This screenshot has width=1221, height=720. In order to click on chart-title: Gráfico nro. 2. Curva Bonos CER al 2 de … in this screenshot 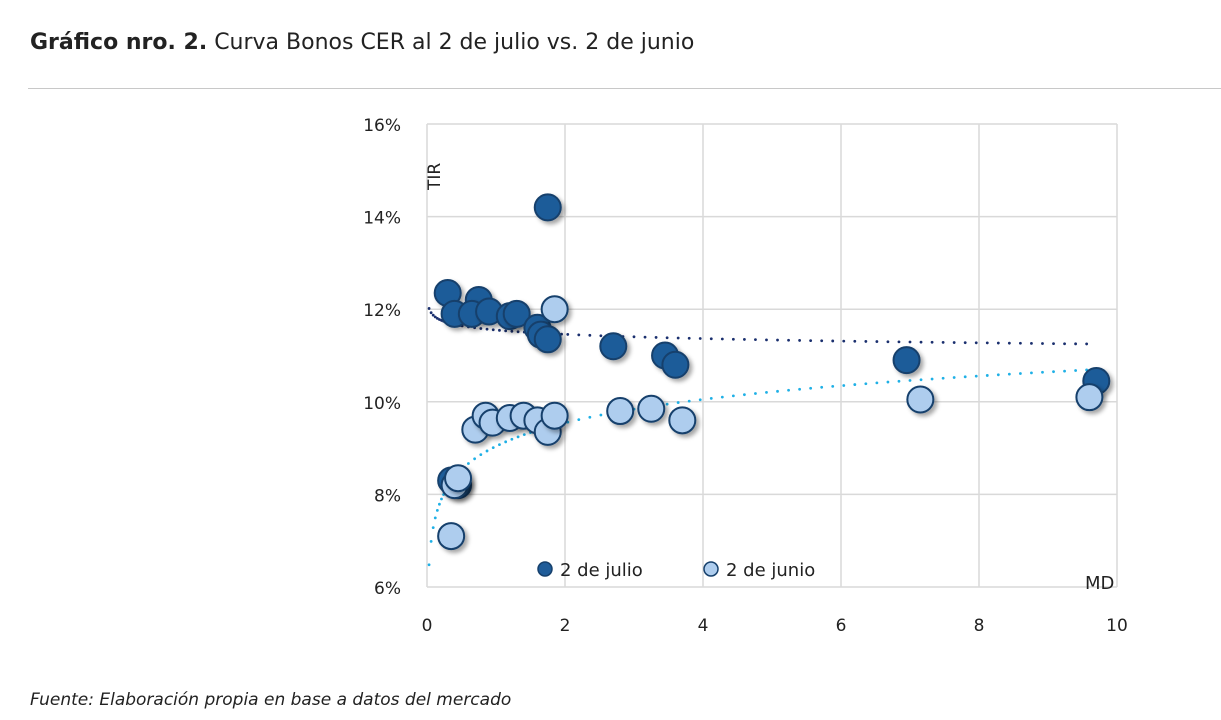, I will do `click(362, 42)`.